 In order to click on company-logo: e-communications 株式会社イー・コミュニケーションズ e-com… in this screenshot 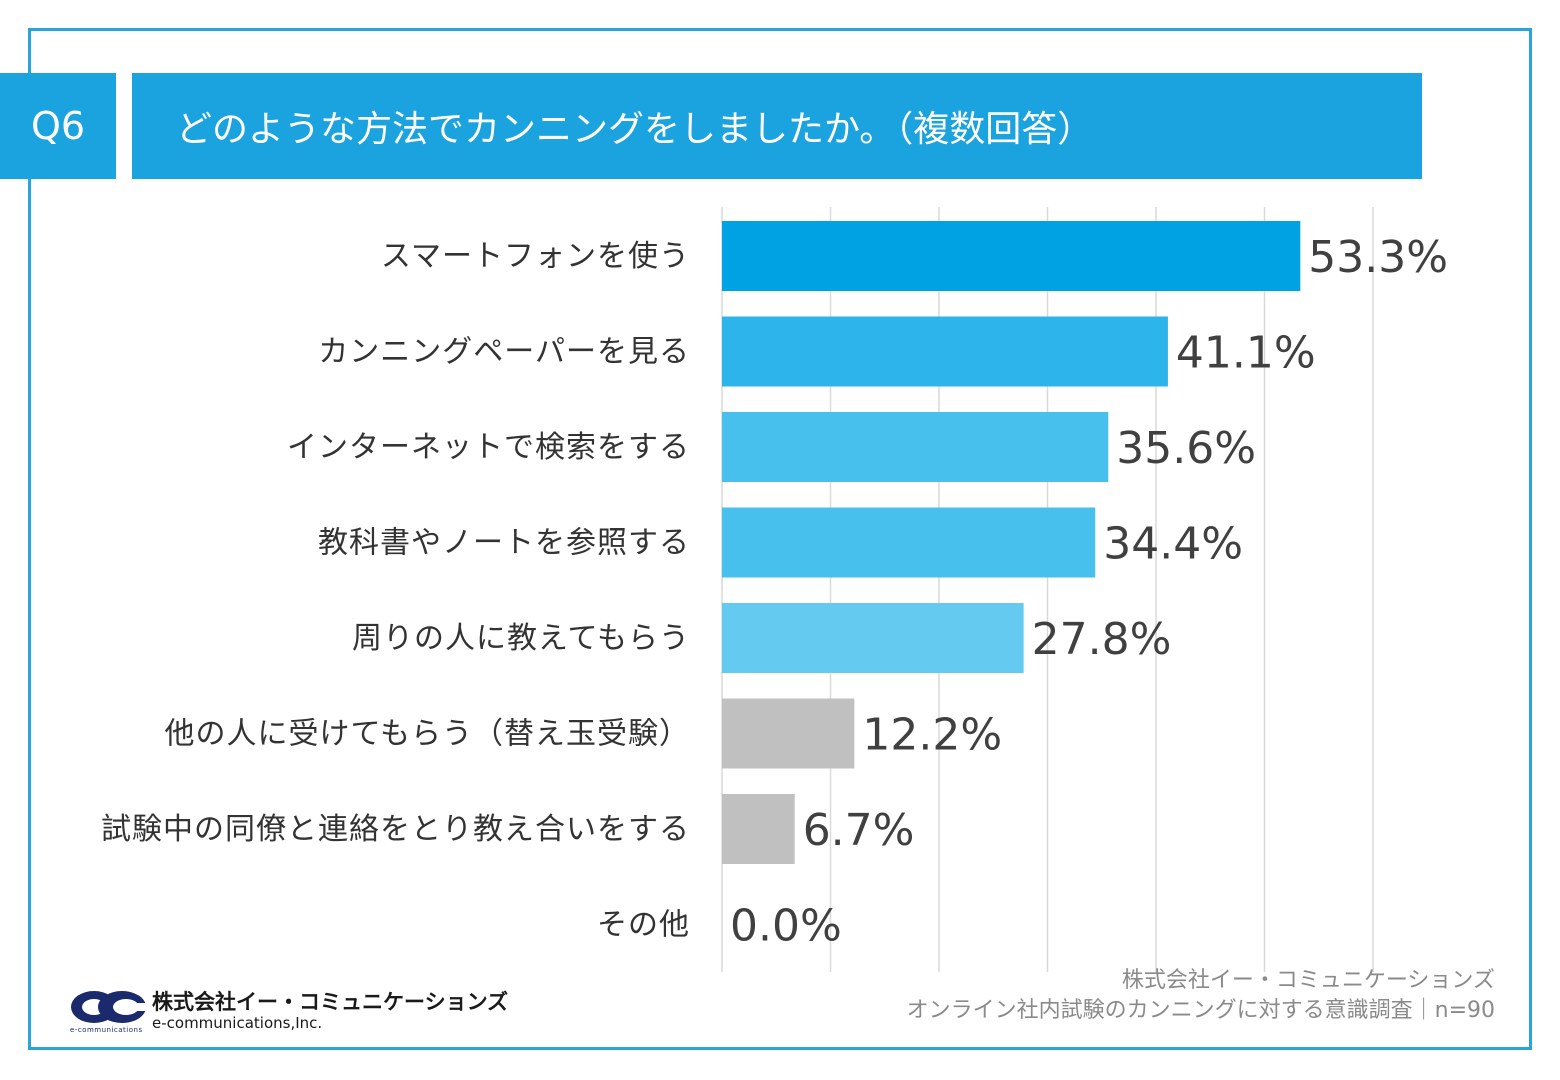, I will do `click(289, 1010)`.